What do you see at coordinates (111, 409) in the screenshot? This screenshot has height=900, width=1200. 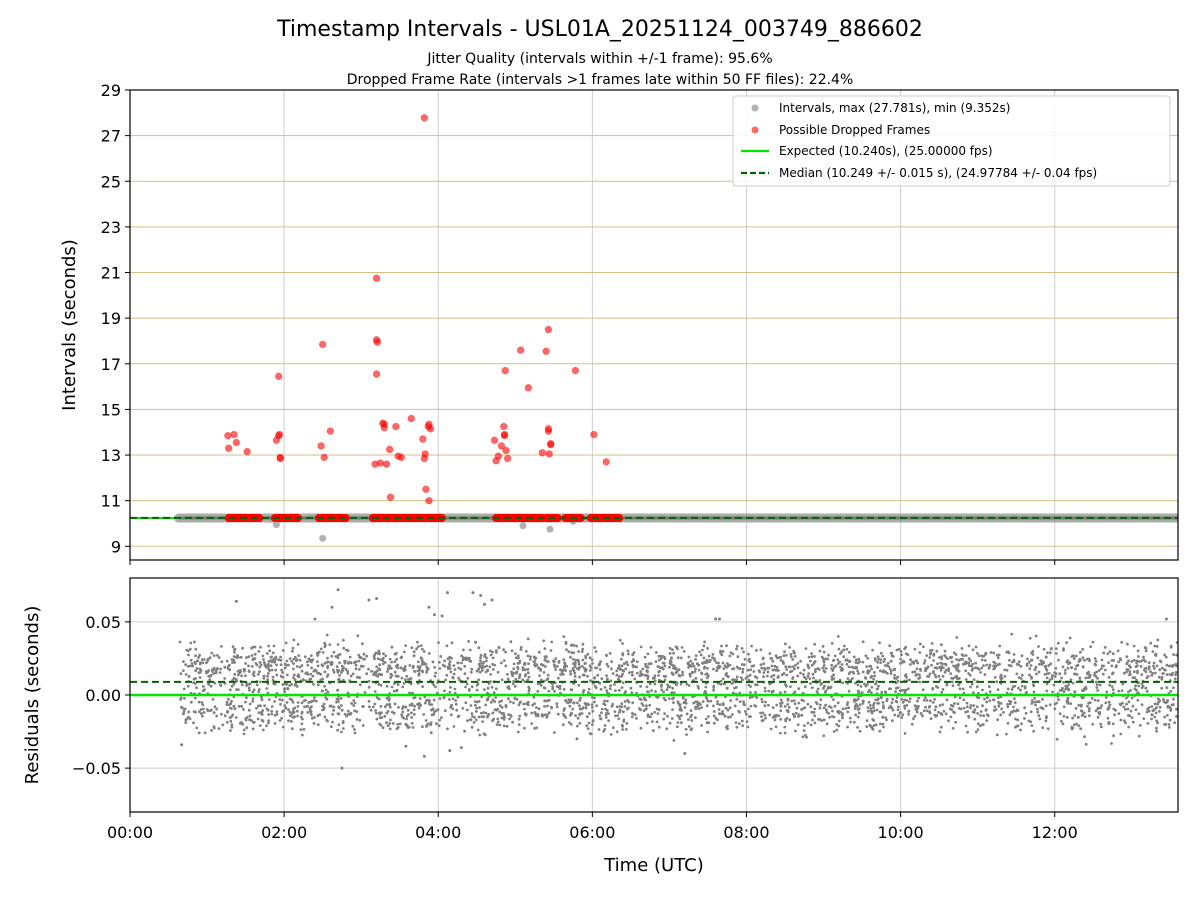 I see `intervals-y-tick-label: 15` at bounding box center [111, 409].